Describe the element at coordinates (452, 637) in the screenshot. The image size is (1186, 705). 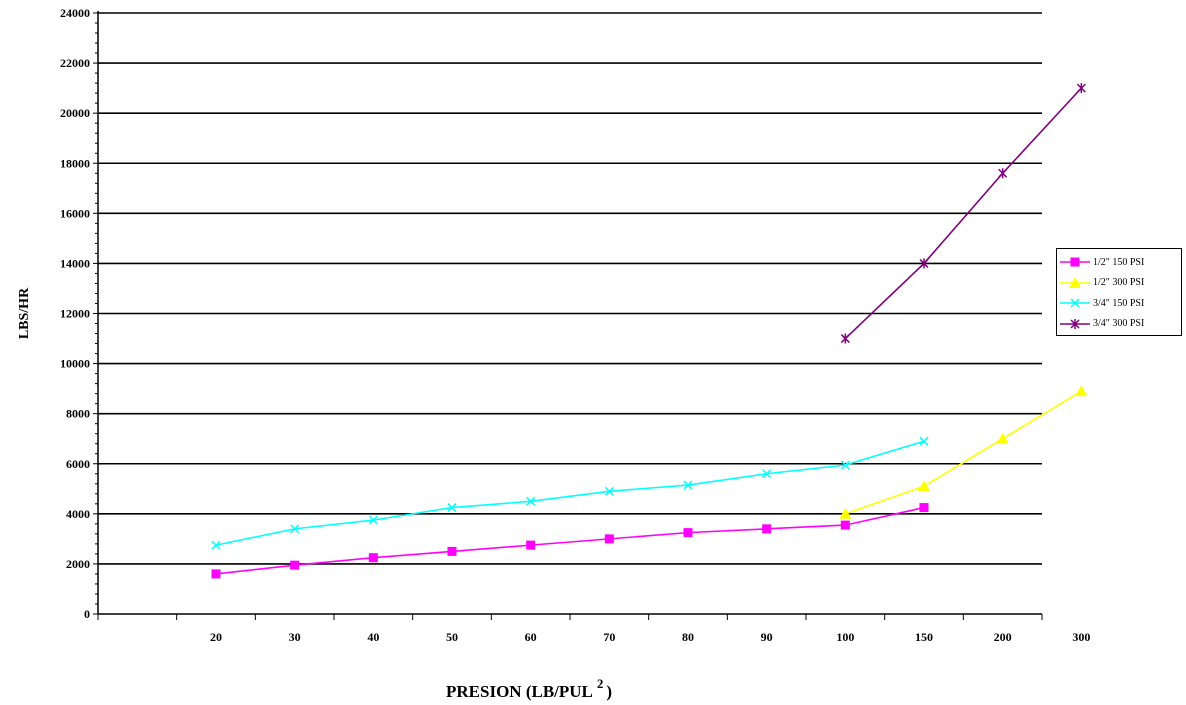
I see `x-tick-label: 50` at that location.